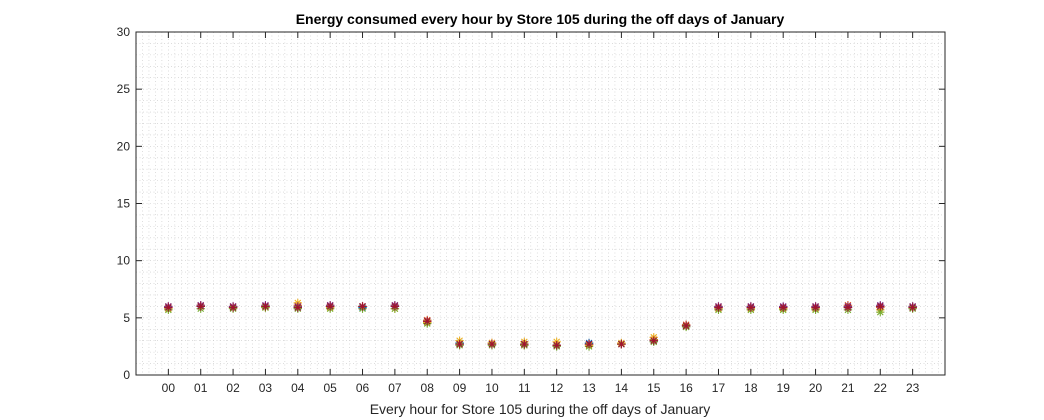 This screenshot has width=1044, height=420. Describe the element at coordinates (124, 89) in the screenshot. I see `y-tick-label: 25` at that location.